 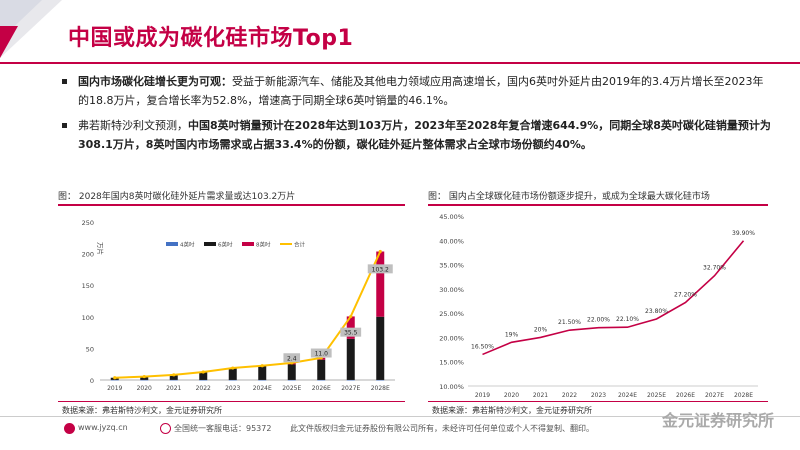 I want to click on figure-left-title: 图： 2028年国内8英吋碳化硅外延片需求量或达103.2万片, so click(x=177, y=197).